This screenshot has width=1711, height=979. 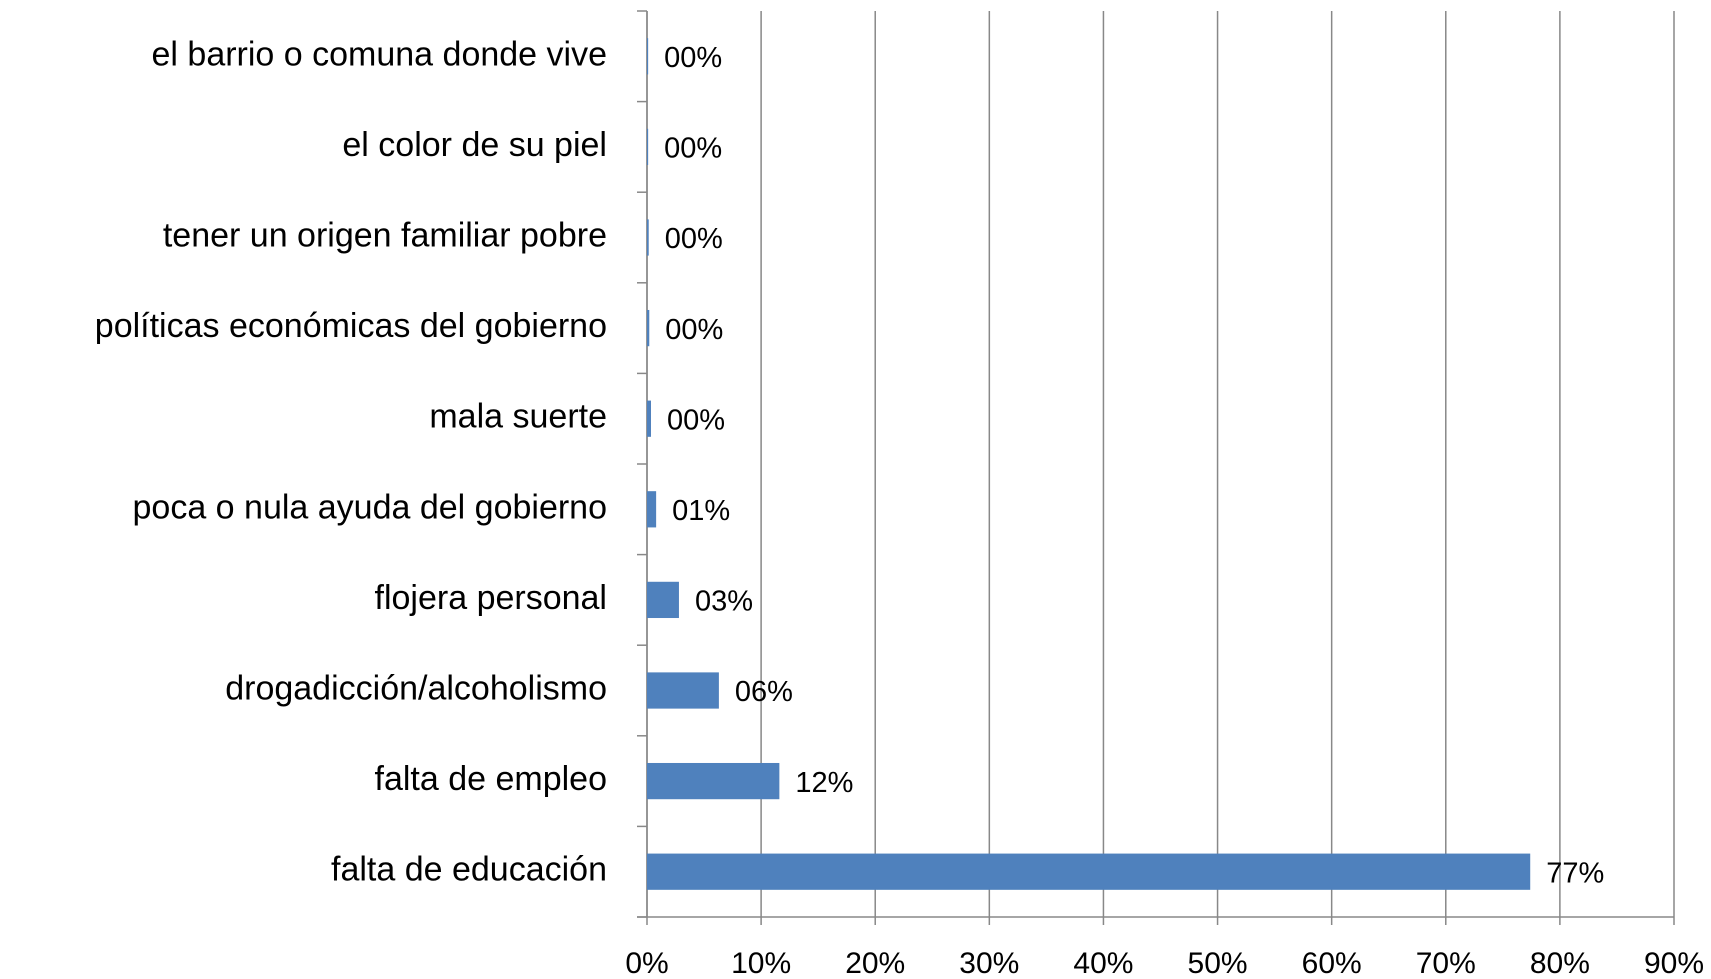 I want to click on y-tick-label: el color de su piel, so click(x=474, y=145).